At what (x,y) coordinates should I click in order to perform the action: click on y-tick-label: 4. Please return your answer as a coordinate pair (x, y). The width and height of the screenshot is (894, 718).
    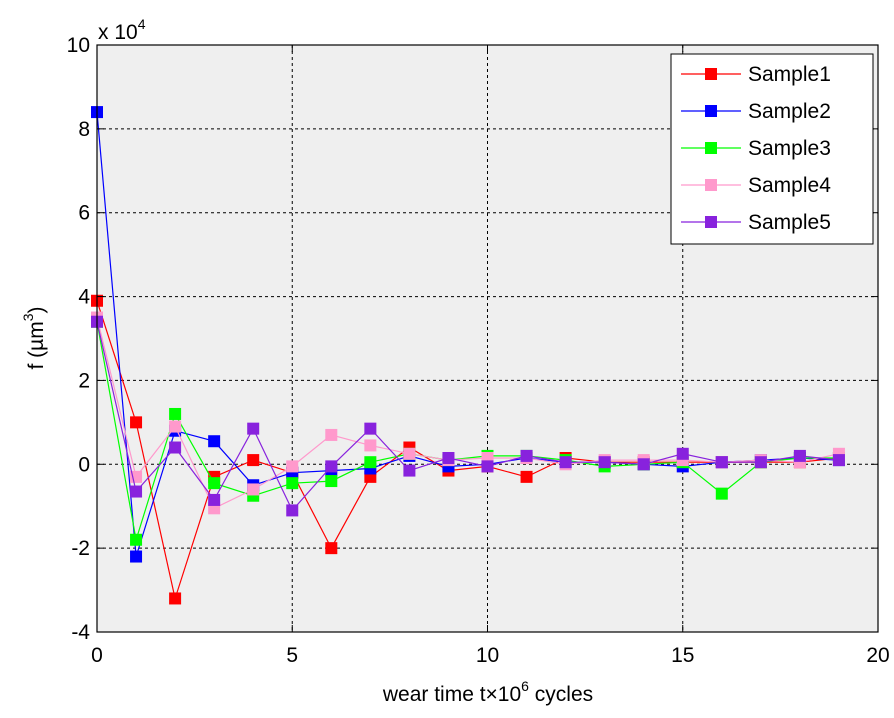
    Looking at the image, I should click on (84, 297).